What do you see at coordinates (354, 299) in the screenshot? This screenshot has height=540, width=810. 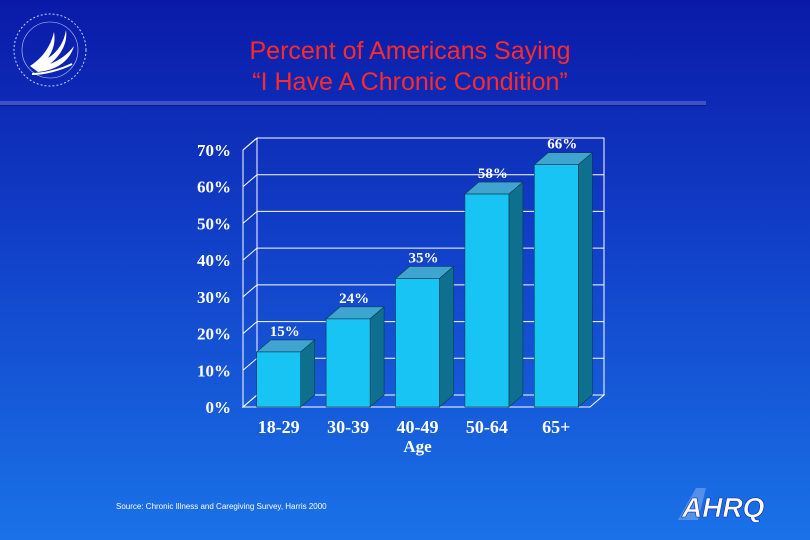 I see `data-label: 24%` at bounding box center [354, 299].